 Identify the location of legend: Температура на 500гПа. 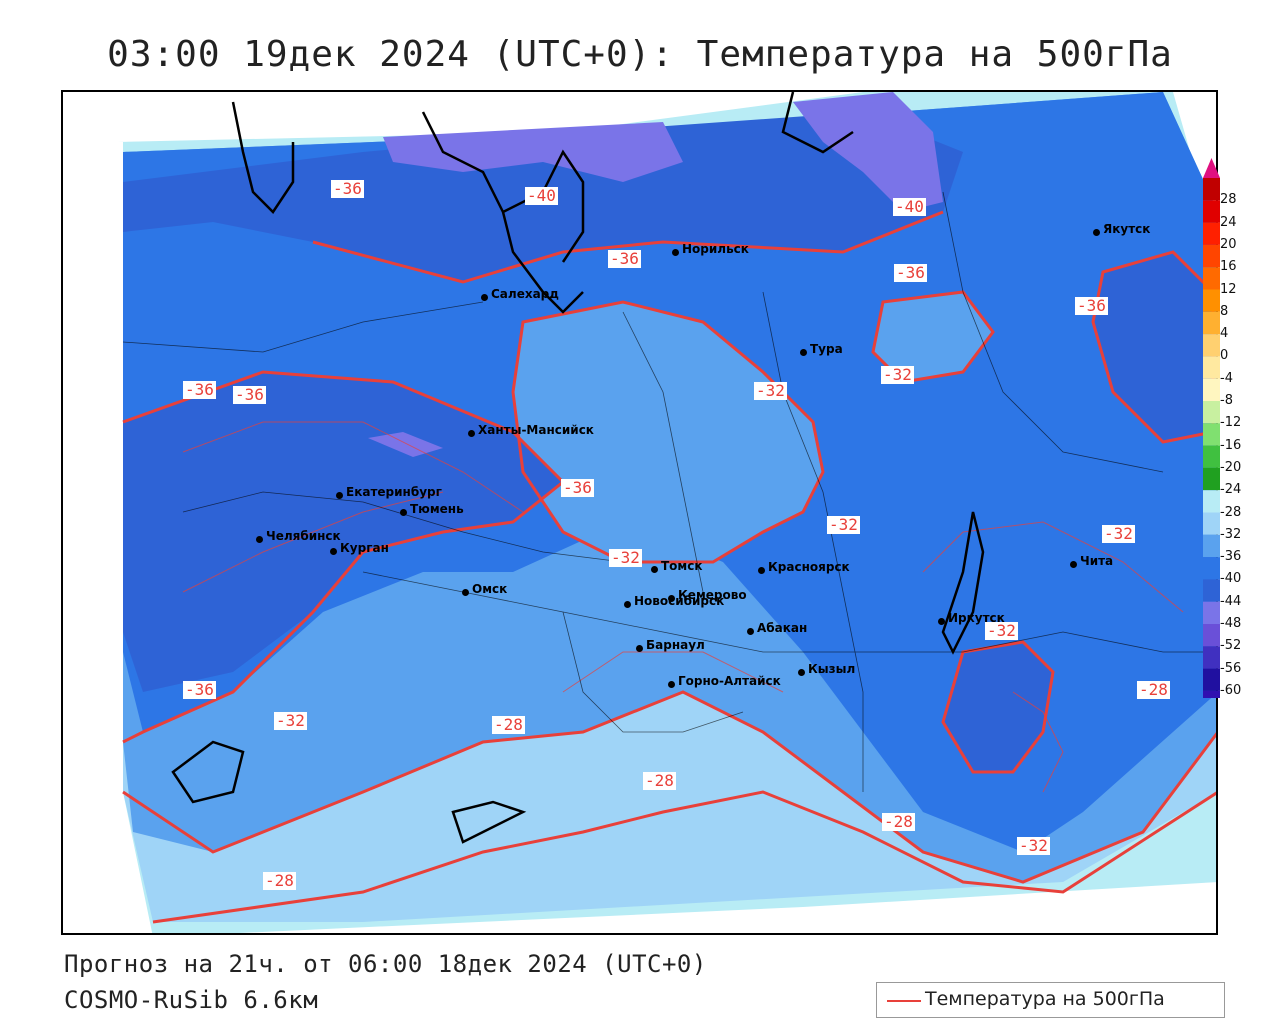
(1050, 1000).